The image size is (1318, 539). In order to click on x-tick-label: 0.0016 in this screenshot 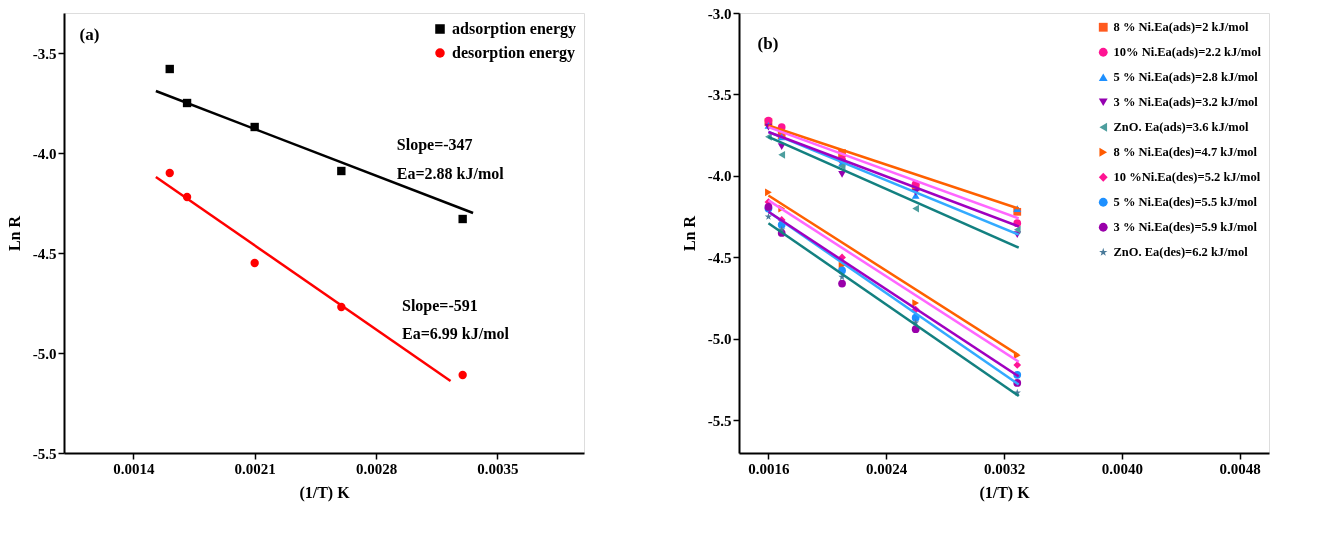, I will do `click(769, 468)`.